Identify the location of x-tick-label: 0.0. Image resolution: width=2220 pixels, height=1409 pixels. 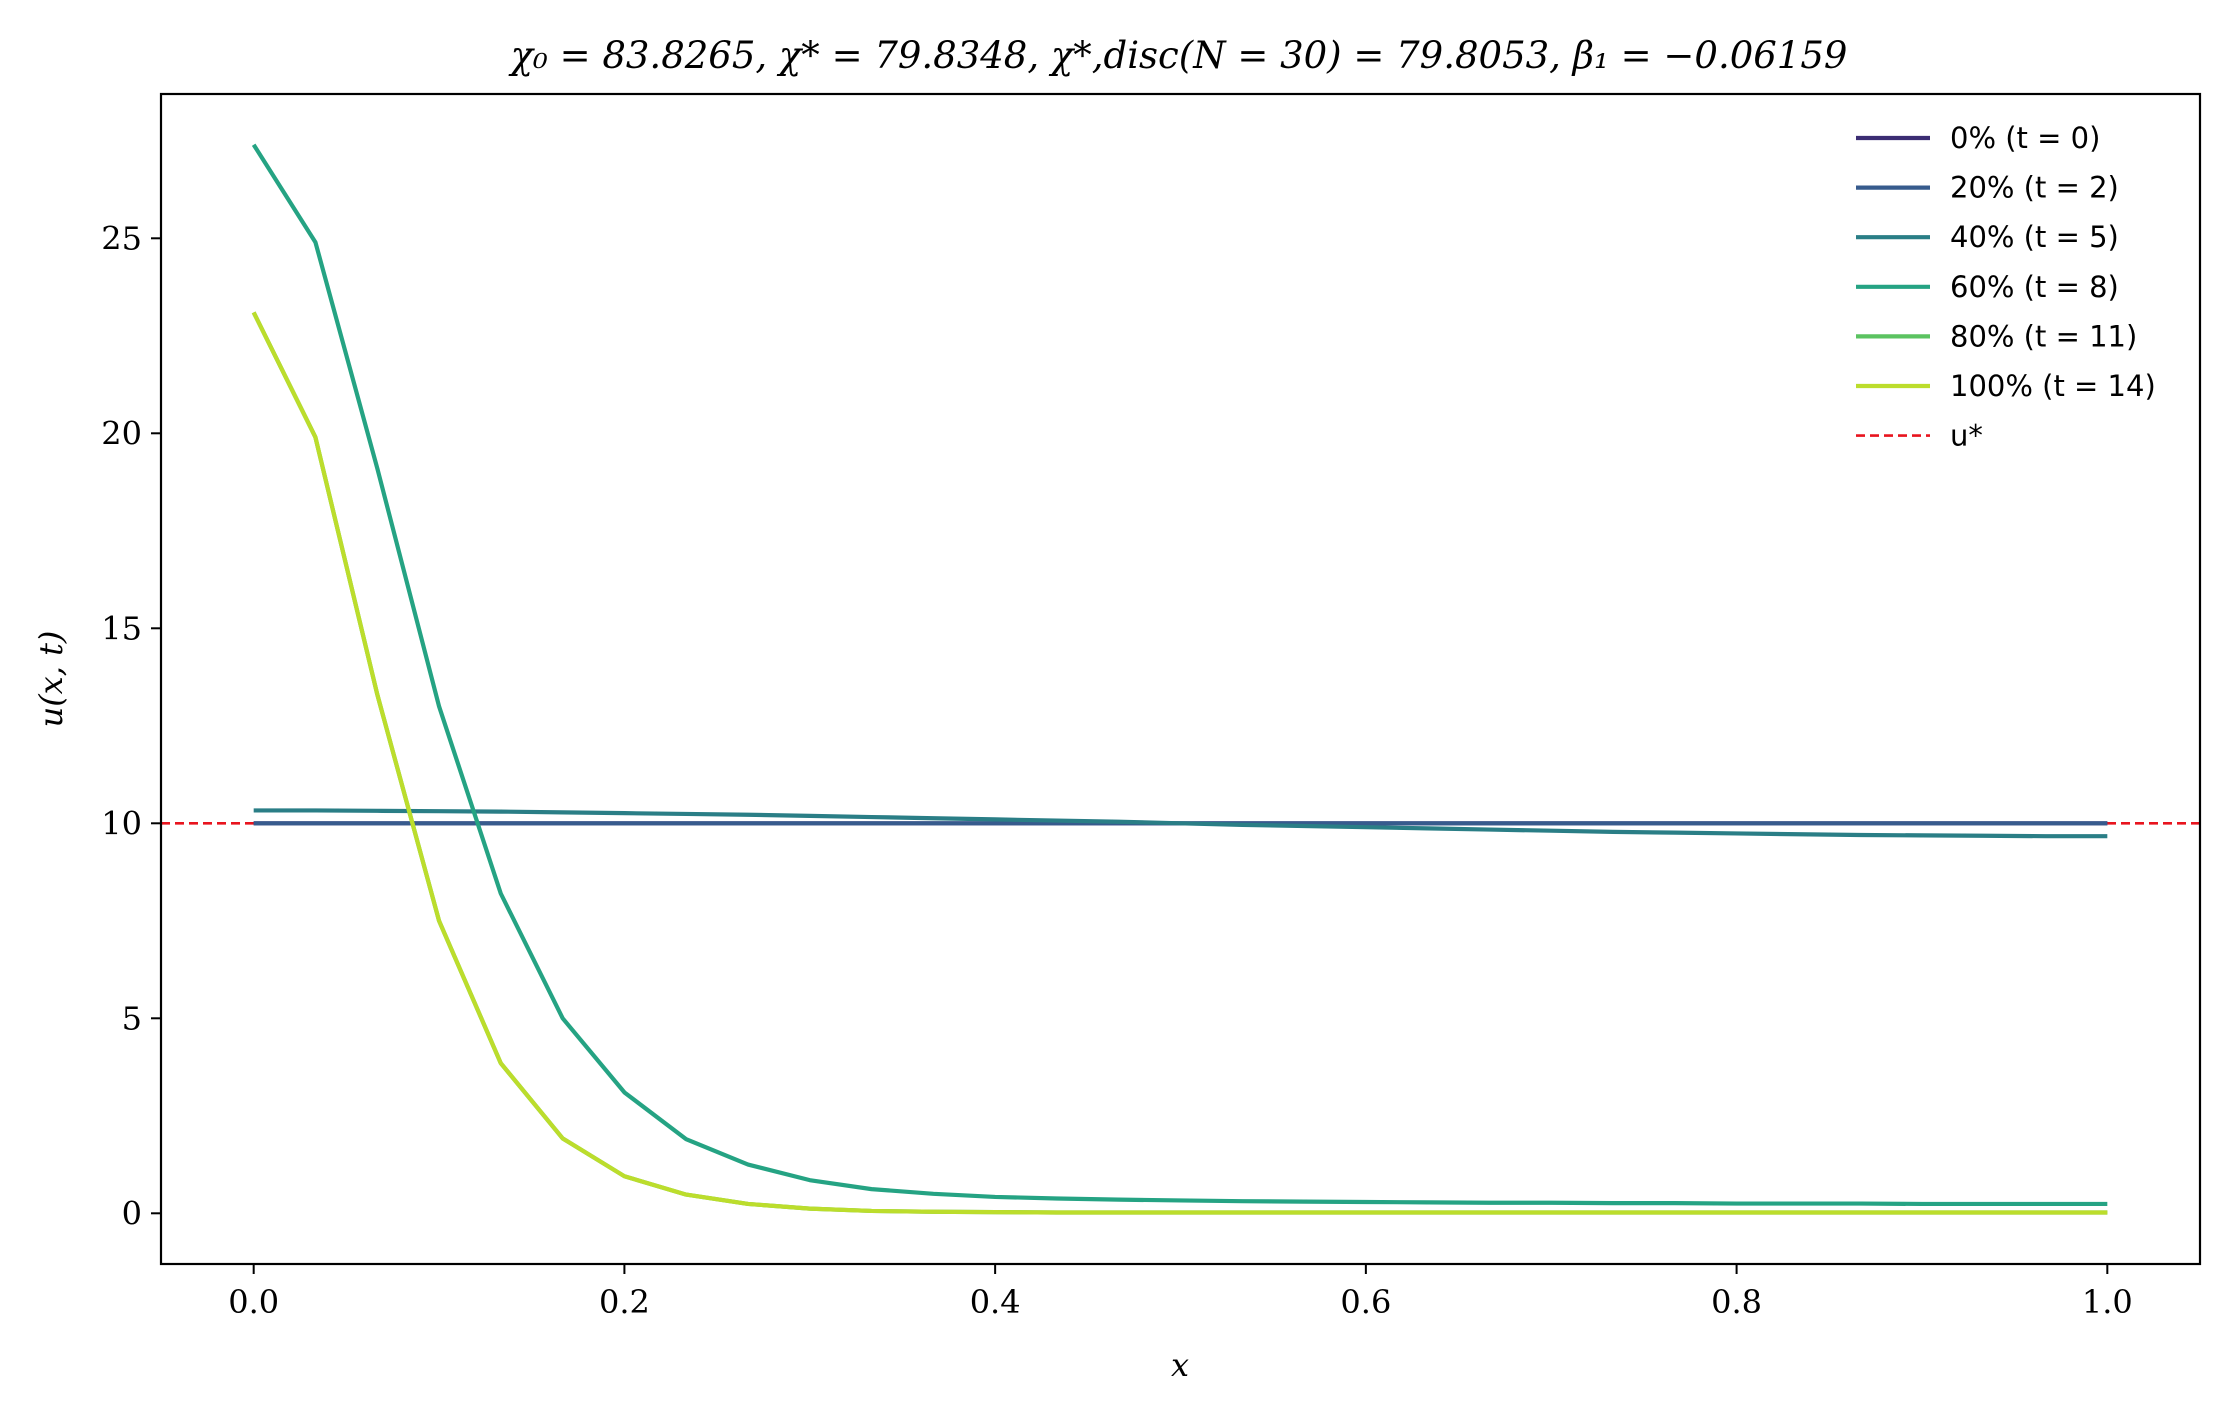
(253, 1302).